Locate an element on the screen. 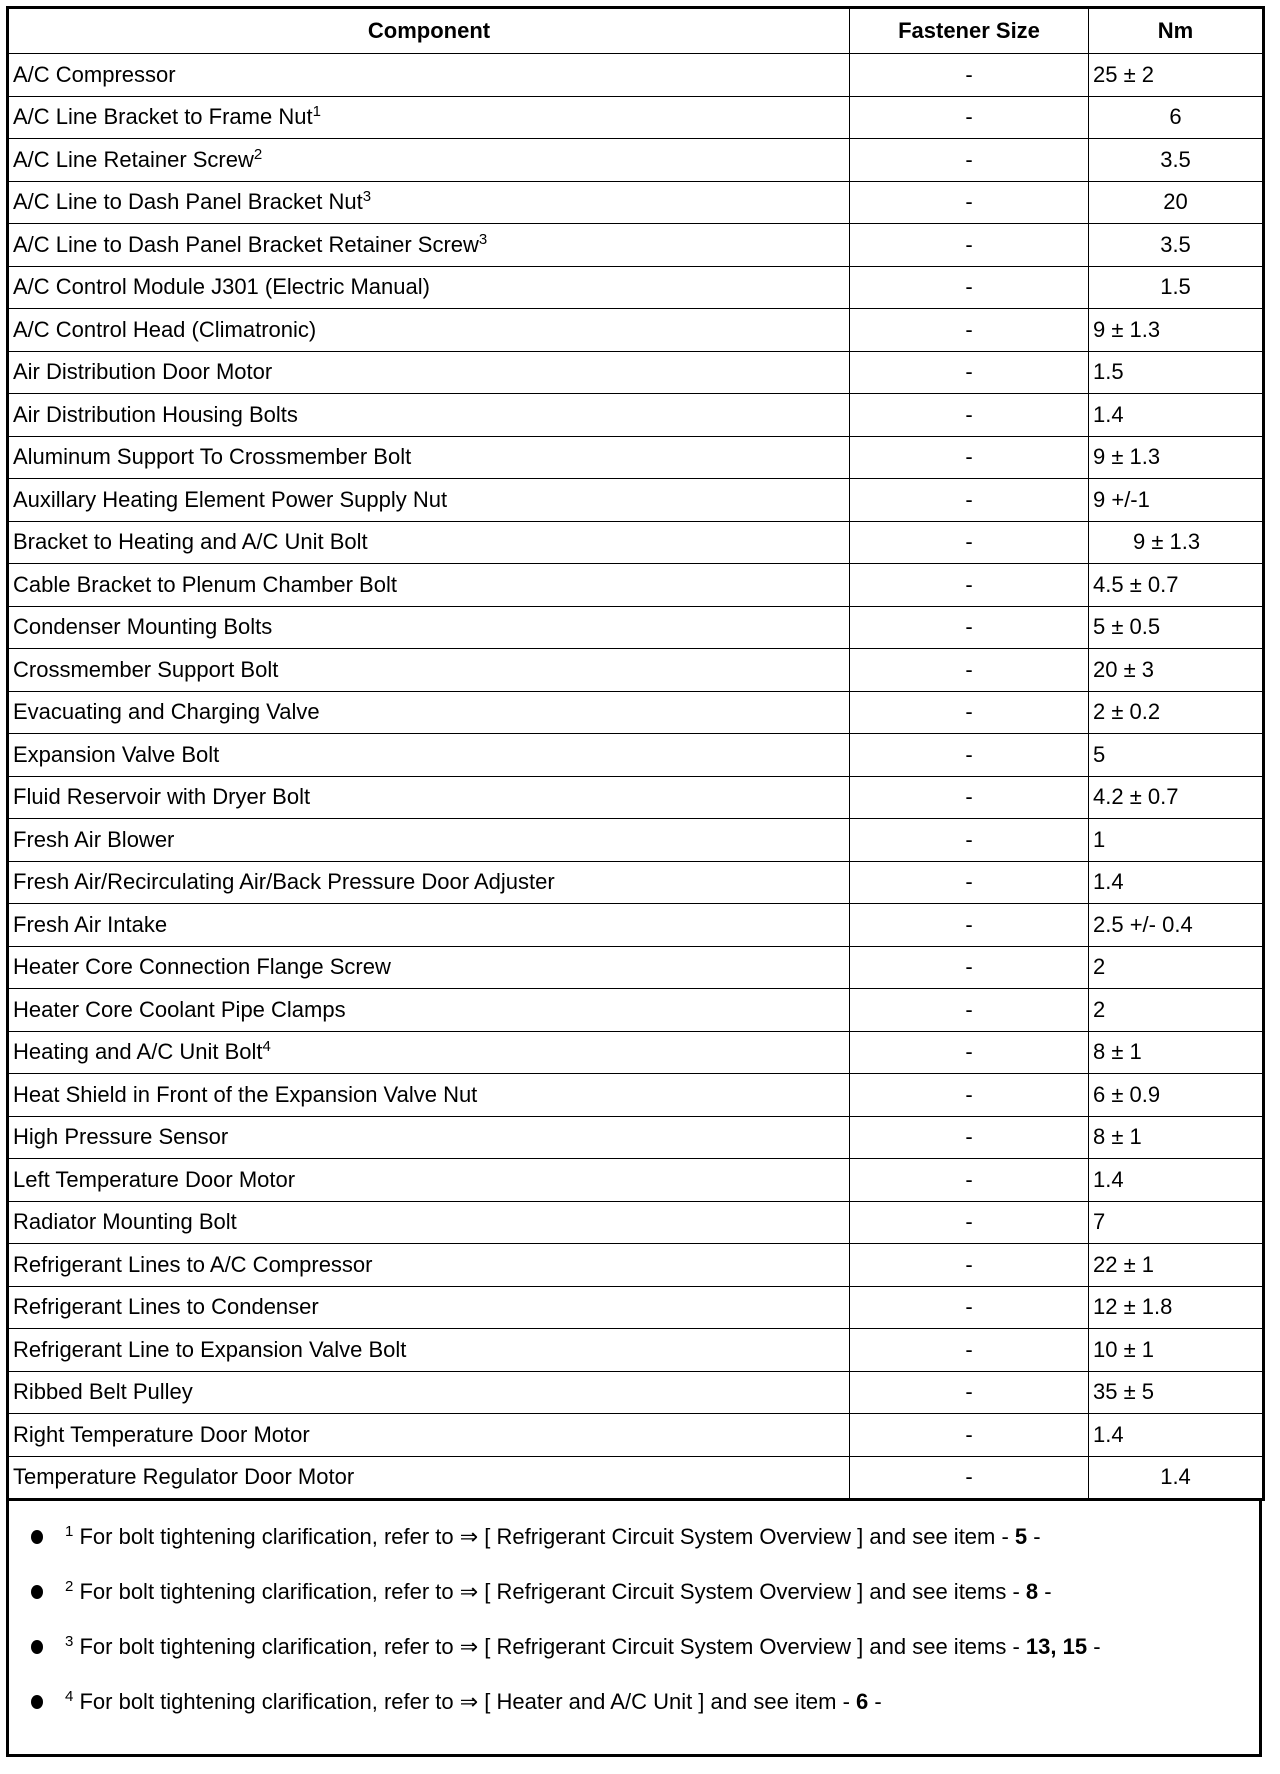  component-name: Bracket to Heating and A/C Unit Bolt is located at coordinates (190, 542).